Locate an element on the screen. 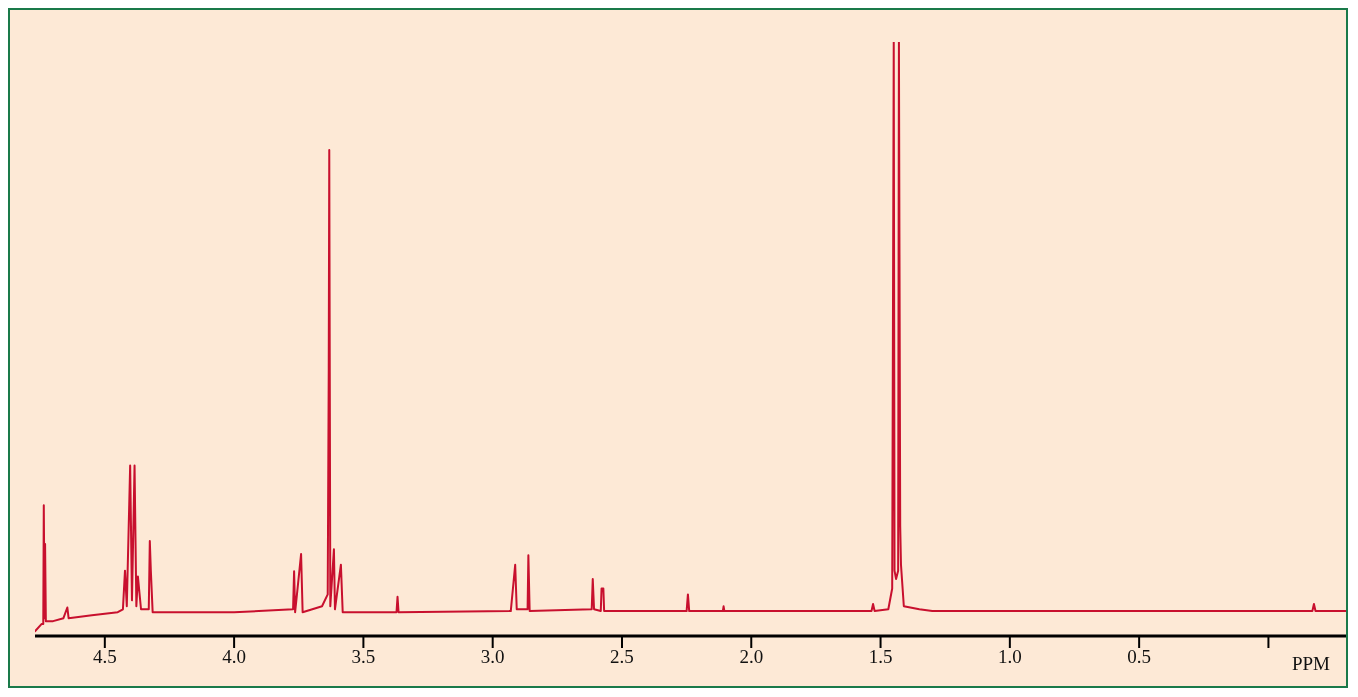  x-tick-label: 4.5 is located at coordinates (104, 657).